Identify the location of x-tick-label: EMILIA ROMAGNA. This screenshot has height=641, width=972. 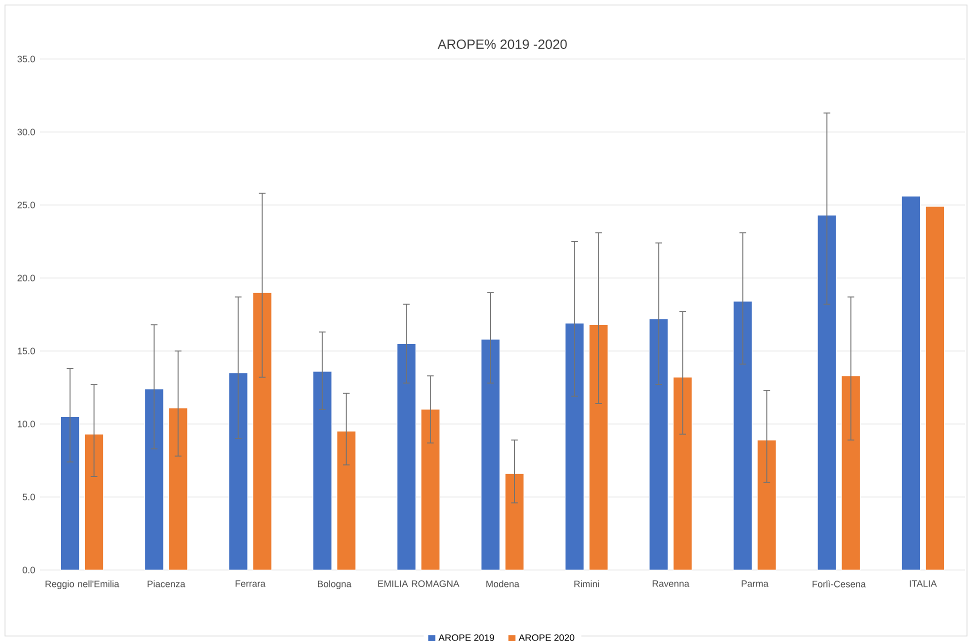
(419, 583).